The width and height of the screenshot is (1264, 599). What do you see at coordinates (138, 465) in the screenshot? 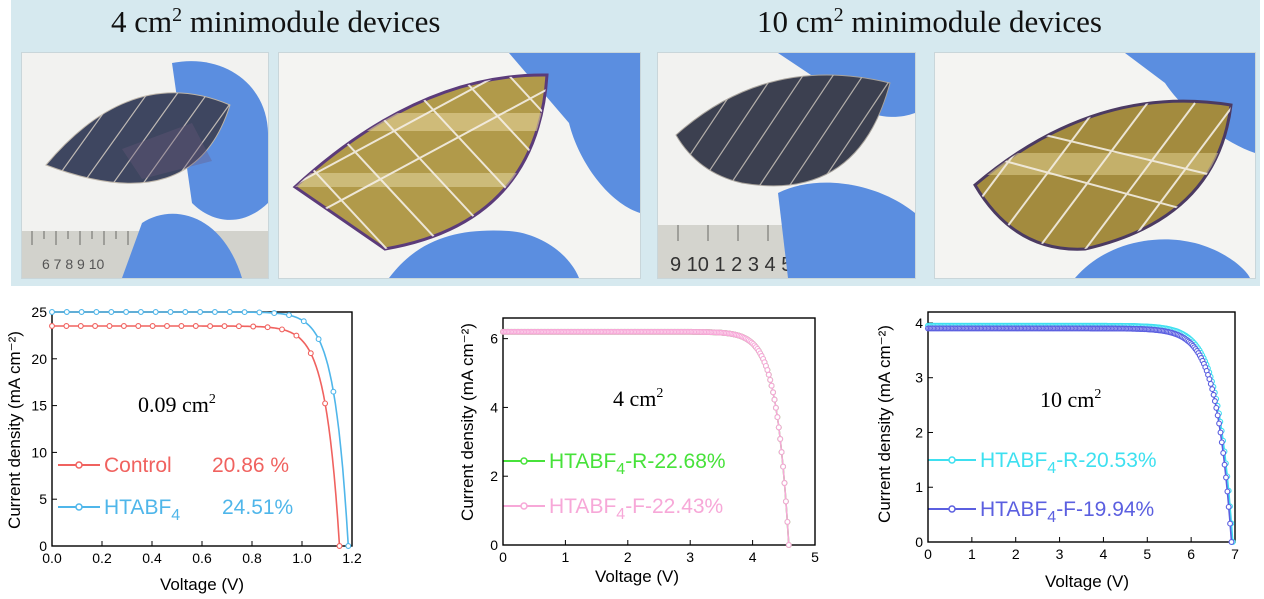
I see `legend-label-control: Control` at bounding box center [138, 465].